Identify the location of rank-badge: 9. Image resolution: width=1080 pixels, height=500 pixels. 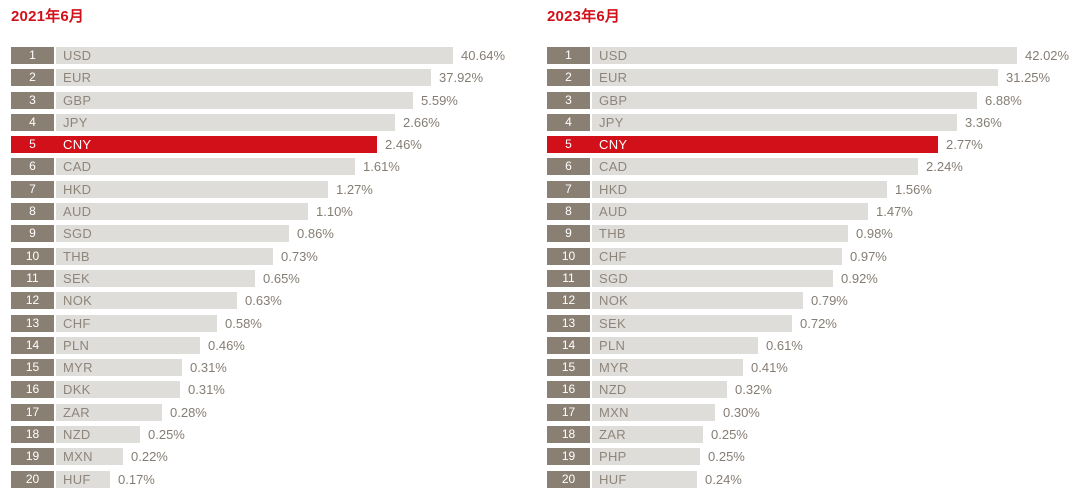
(32, 234).